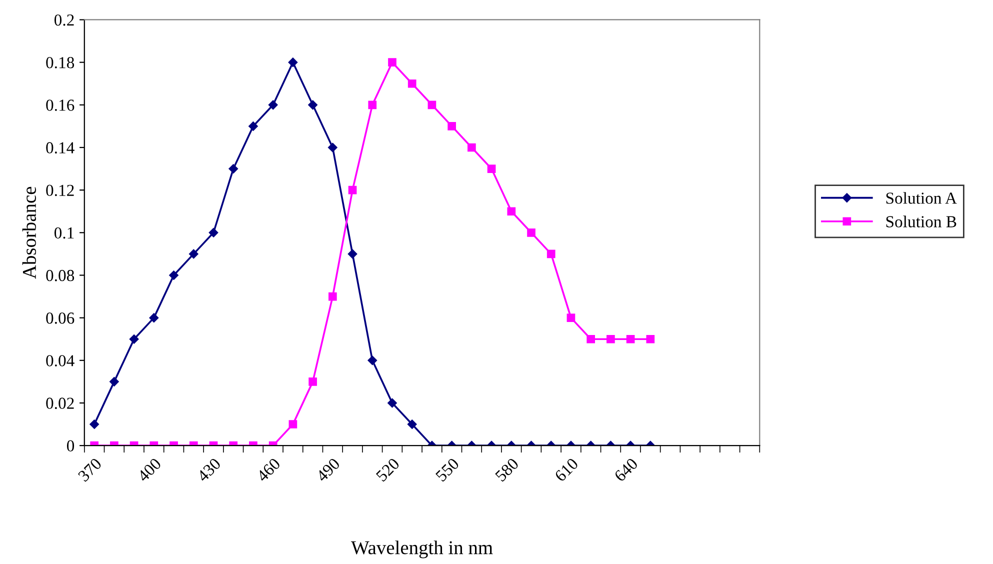 The image size is (993, 564). Describe the element at coordinates (60, 276) in the screenshot. I see `y-tick-label: 0.08` at that location.